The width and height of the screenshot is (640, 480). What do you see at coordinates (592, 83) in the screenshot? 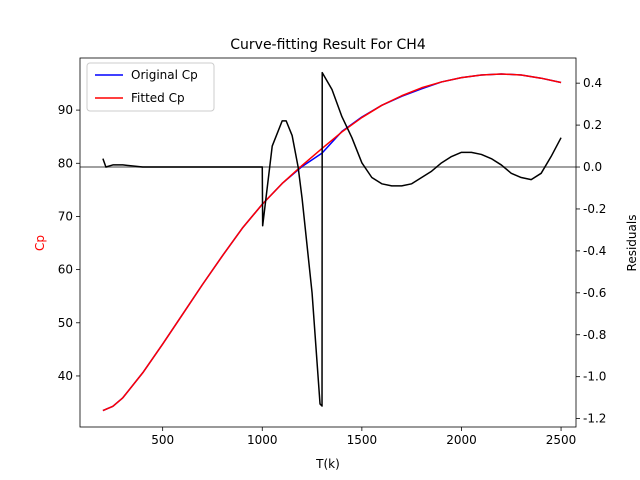
I see `y-right-tick-label: 0.4` at bounding box center [592, 83].